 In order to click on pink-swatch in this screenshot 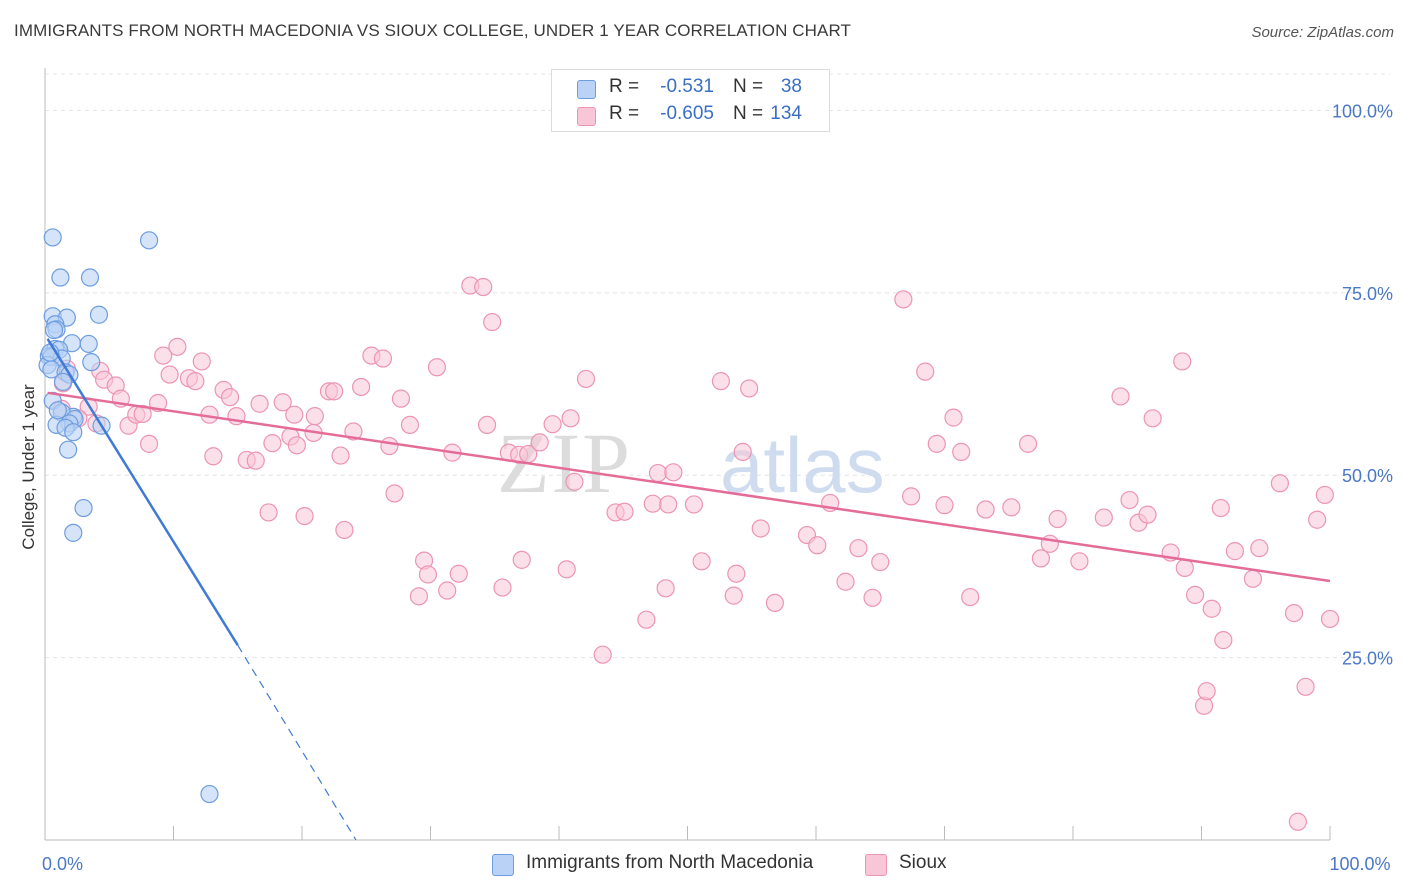, I will do `click(586, 116)`.